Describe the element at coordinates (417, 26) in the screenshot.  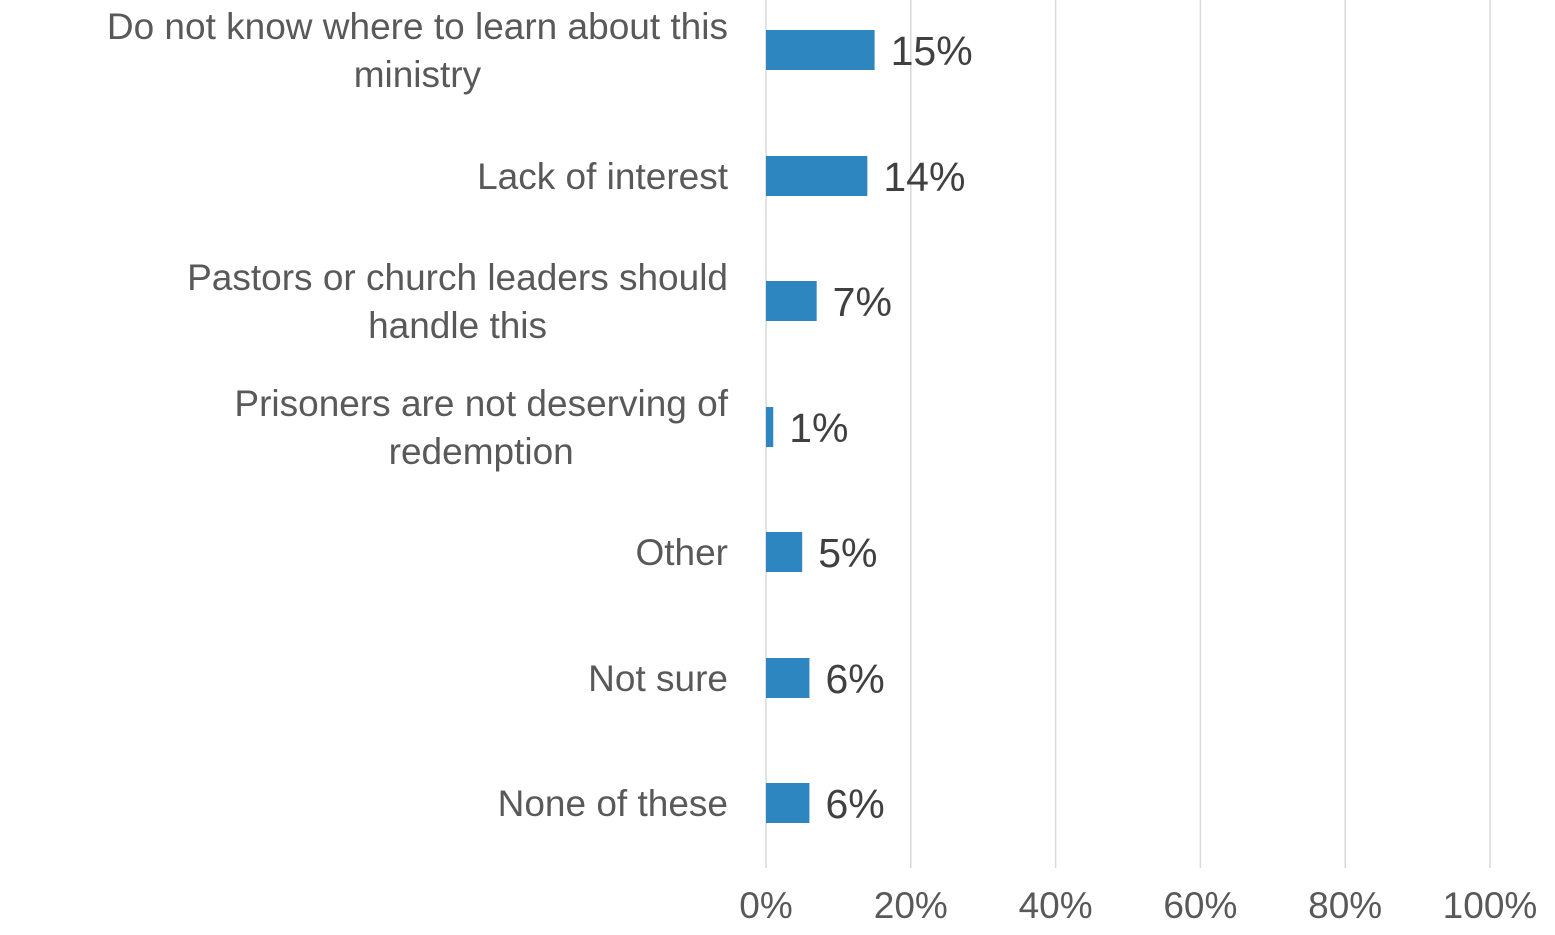
I see `category-label-line: Do not know where to learn about this` at that location.